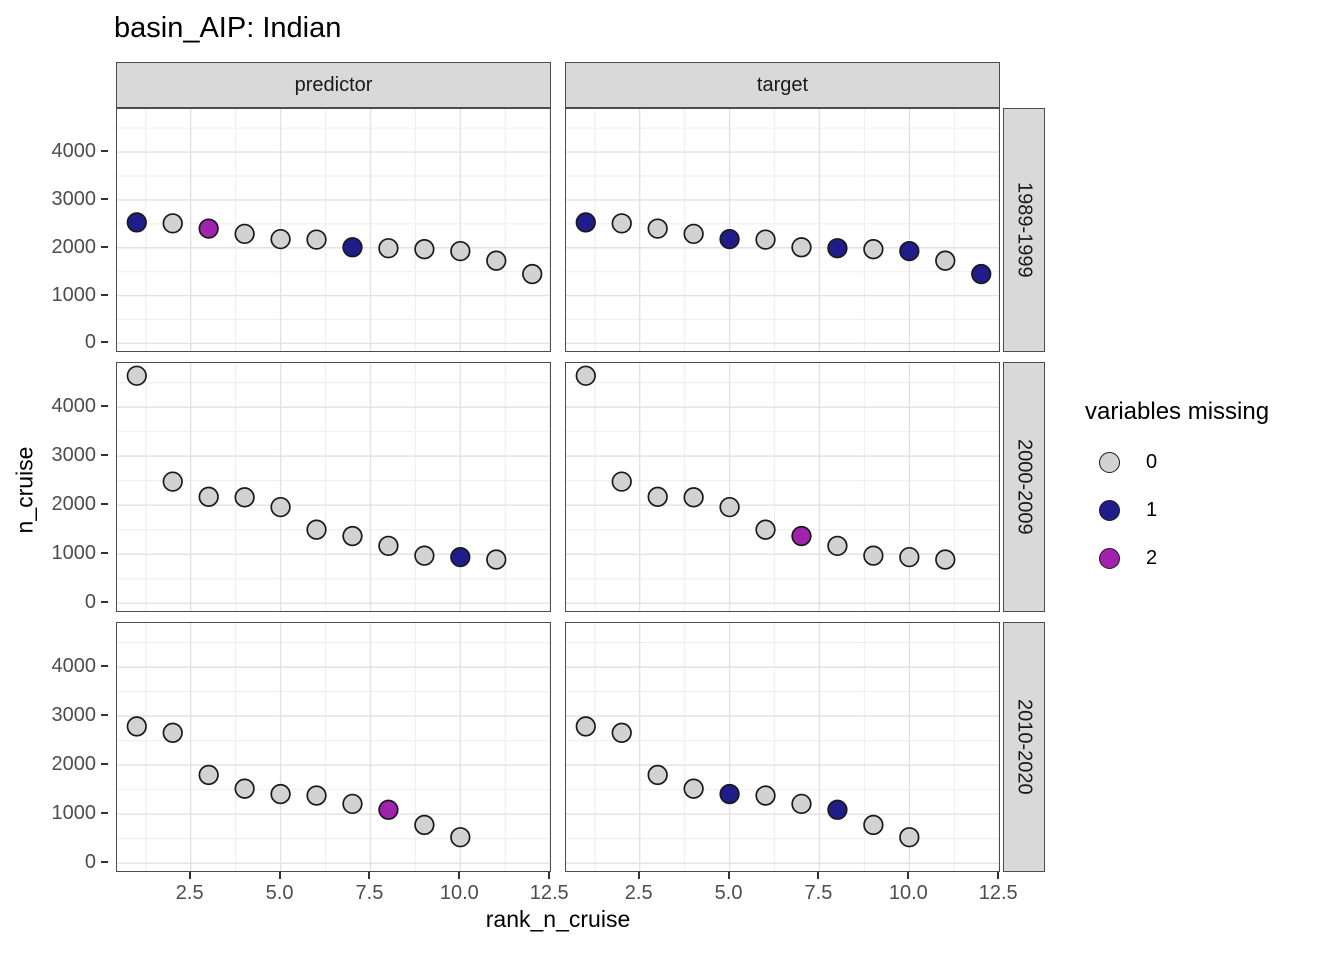 This screenshot has height=960, width=1344. Describe the element at coordinates (1177, 411) in the screenshot. I see `legend-title: variables missing` at that location.